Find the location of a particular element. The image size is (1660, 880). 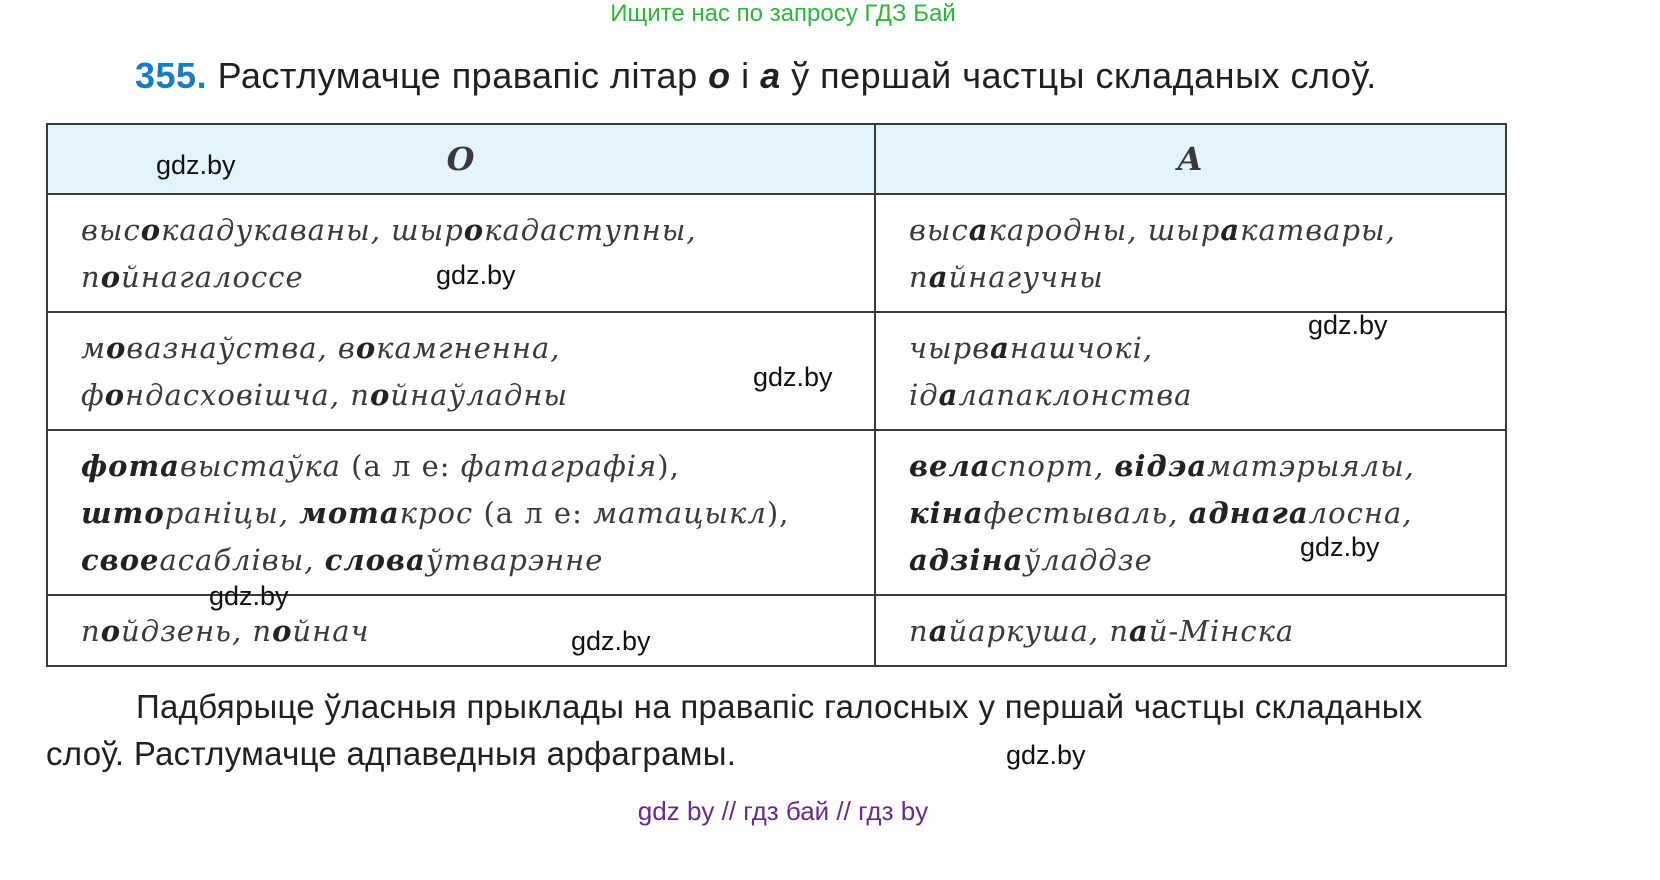

task-number: 355. is located at coordinates (171, 75).